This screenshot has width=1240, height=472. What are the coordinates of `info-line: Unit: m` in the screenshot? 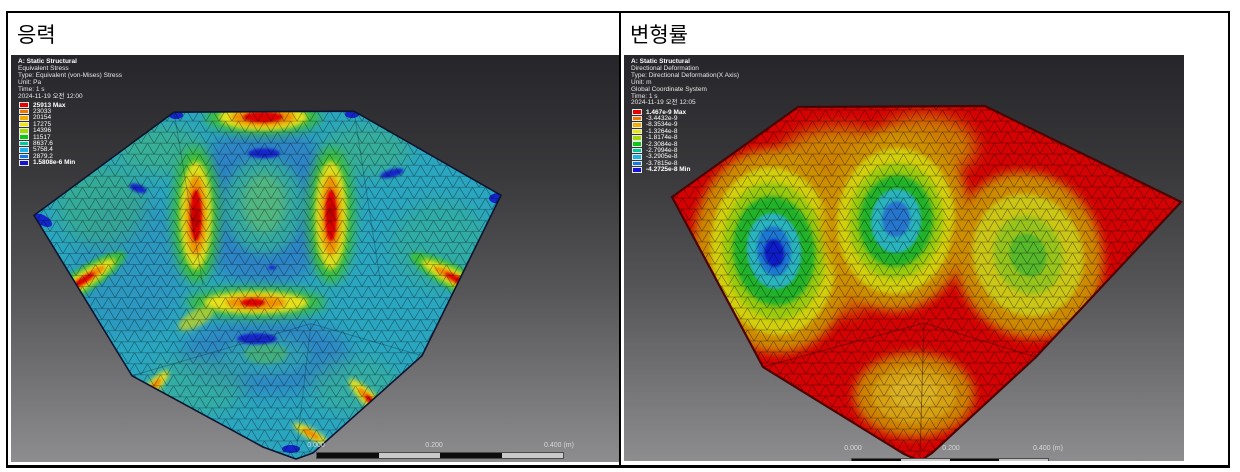 It's located at (641, 82).